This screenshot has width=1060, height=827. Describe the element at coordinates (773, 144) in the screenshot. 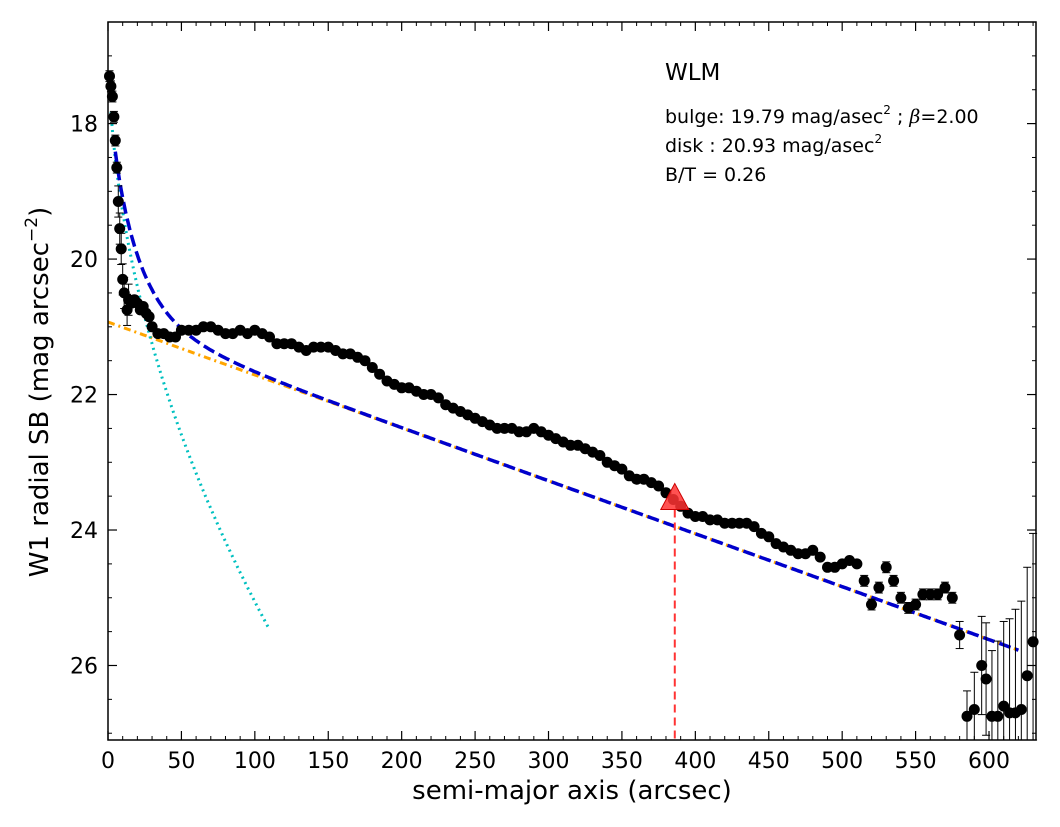

I see `disk-parameters: disk : 20.93 mag/asec2` at that location.